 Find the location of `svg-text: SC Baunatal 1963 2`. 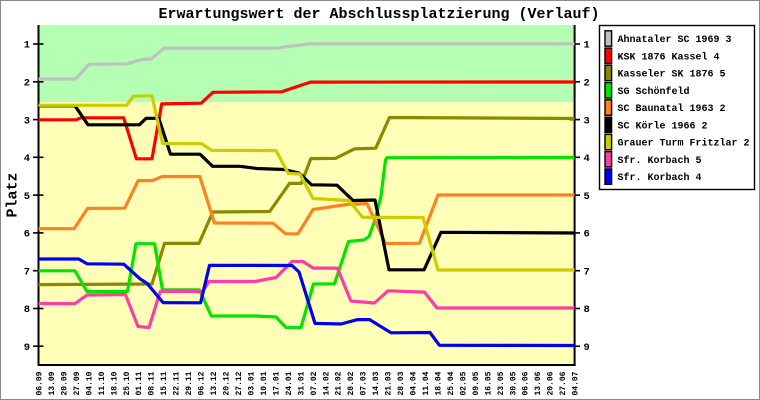

svg-text: SC Baunatal 1963 2 is located at coordinates (672, 109).